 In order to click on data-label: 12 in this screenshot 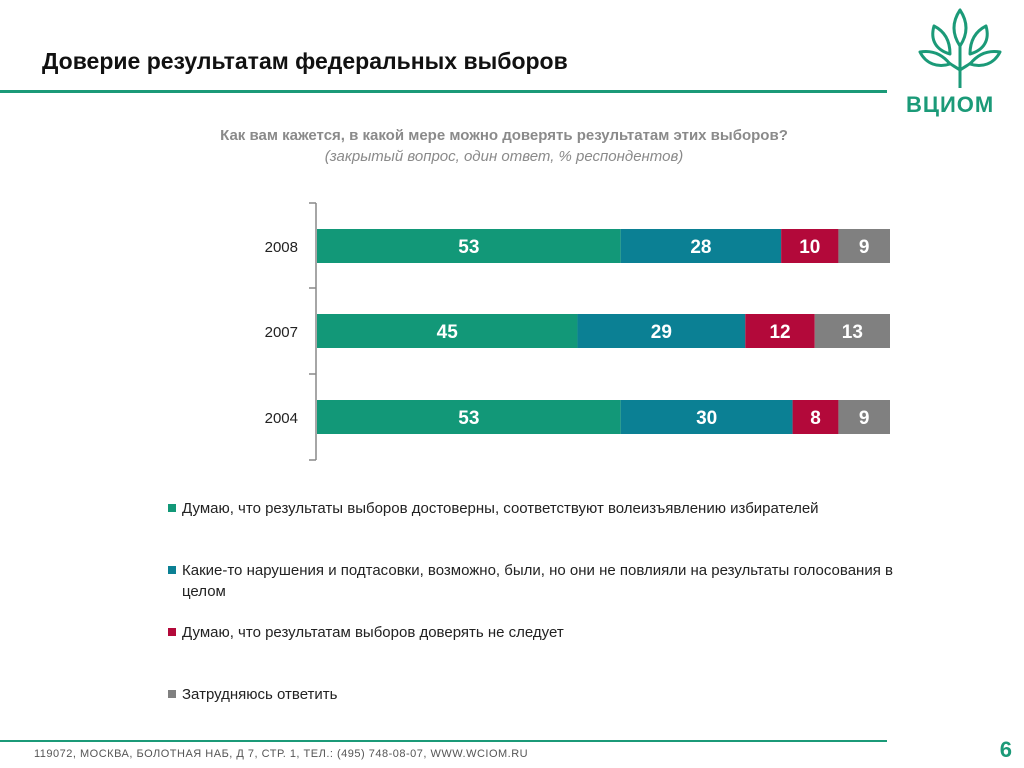, I will do `click(779, 332)`.